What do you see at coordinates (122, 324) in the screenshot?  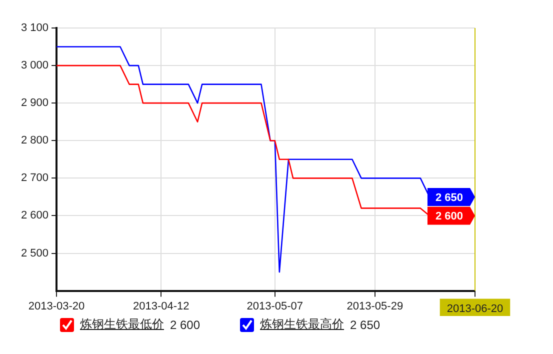 I see `legend-label: 炼钢生铁最低价` at bounding box center [122, 324].